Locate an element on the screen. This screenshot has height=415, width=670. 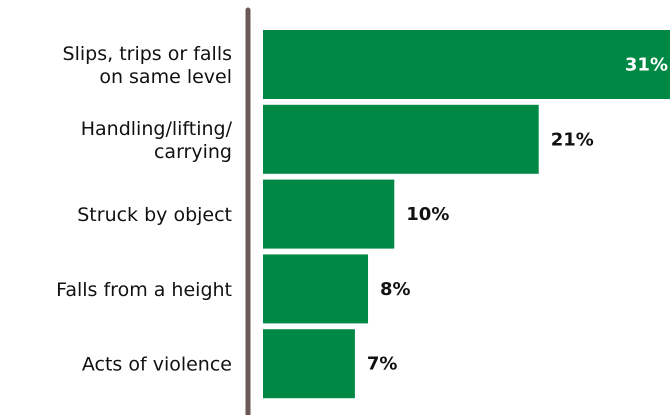
value-label-3: 8% is located at coordinates (395, 289).